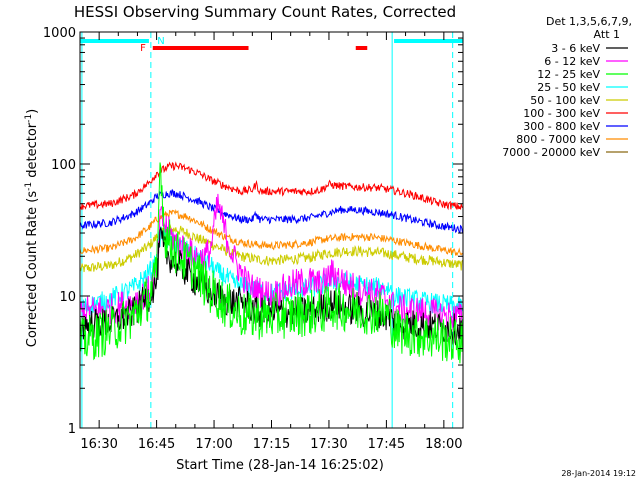 This screenshot has height=484, width=640. I want to click on y-tick-label-2: 100, so click(63, 165).